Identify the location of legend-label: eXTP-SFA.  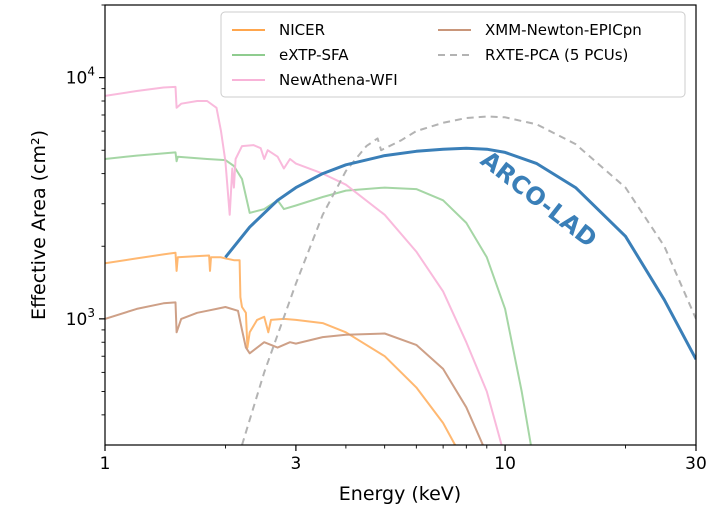
(314, 55).